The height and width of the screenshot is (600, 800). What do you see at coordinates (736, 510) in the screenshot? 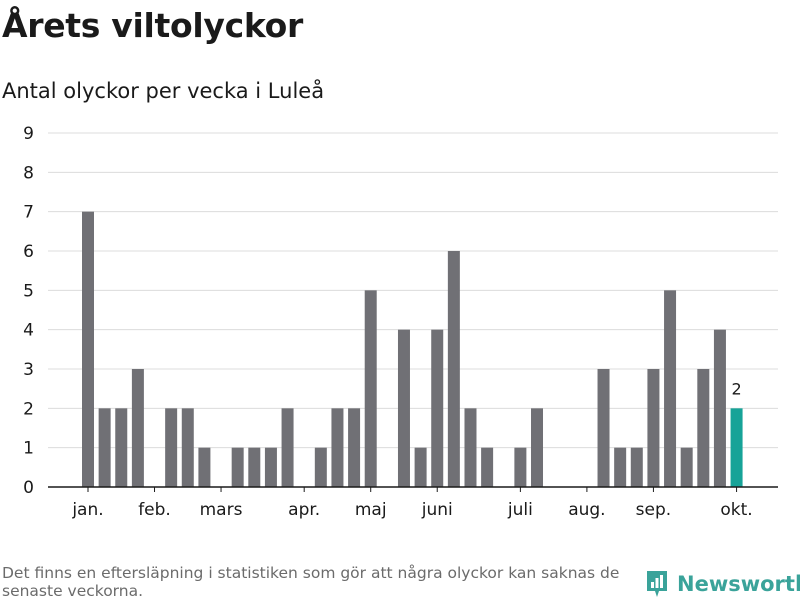
I see `x-tick-label: okt.` at bounding box center [736, 510].